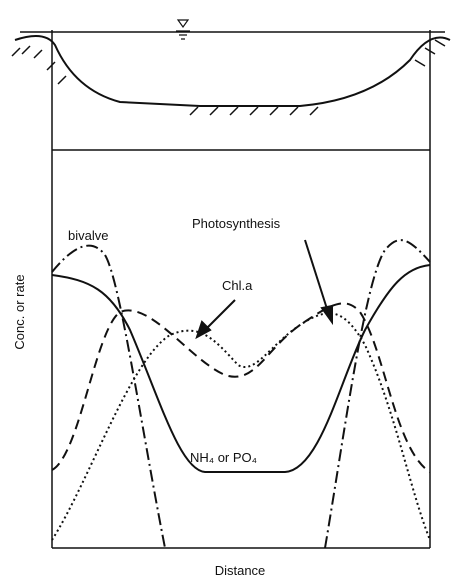  I want to click on y-axis-label: Conc. or rate, so click(19, 311).